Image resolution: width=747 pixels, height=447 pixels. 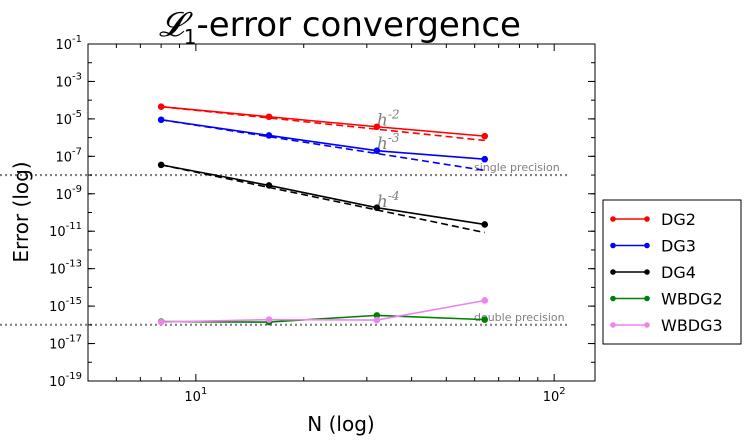 I want to click on legend-label: WBDG3, so click(x=692, y=325).